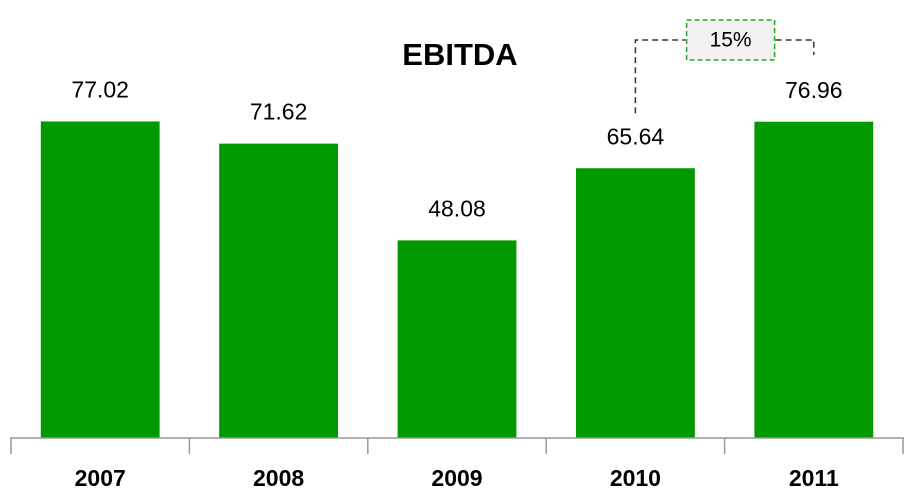 The width and height of the screenshot is (904, 498). Describe the element at coordinates (635, 478) in the screenshot. I see `x-tick-label: 2010` at that location.